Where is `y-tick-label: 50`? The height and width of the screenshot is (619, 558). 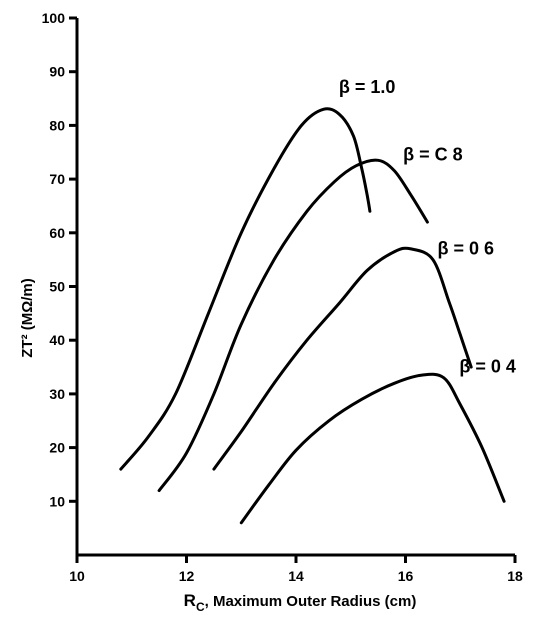 y-tick-label: 50 is located at coordinates (57, 287).